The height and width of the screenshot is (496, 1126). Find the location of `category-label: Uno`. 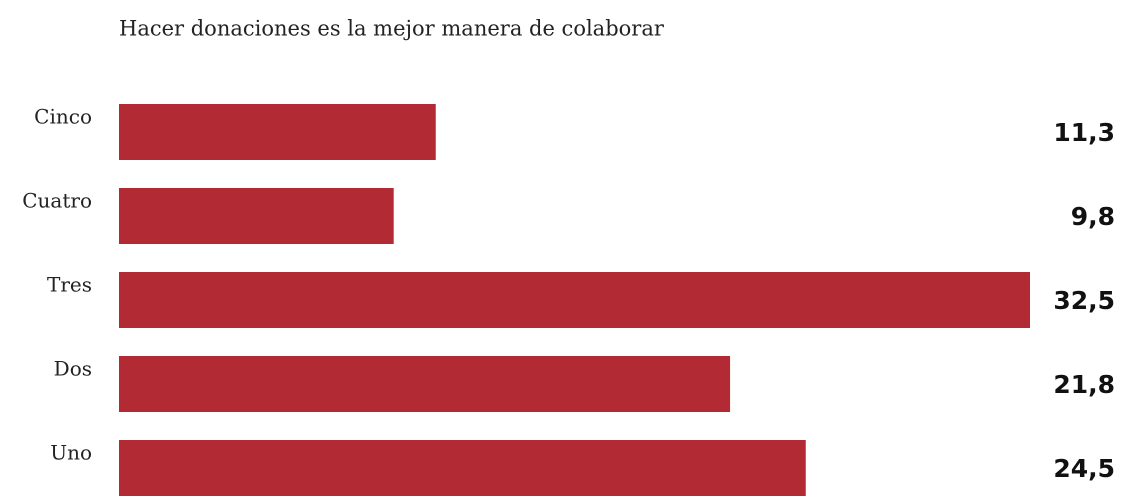

category-label: Uno is located at coordinates (71, 453).